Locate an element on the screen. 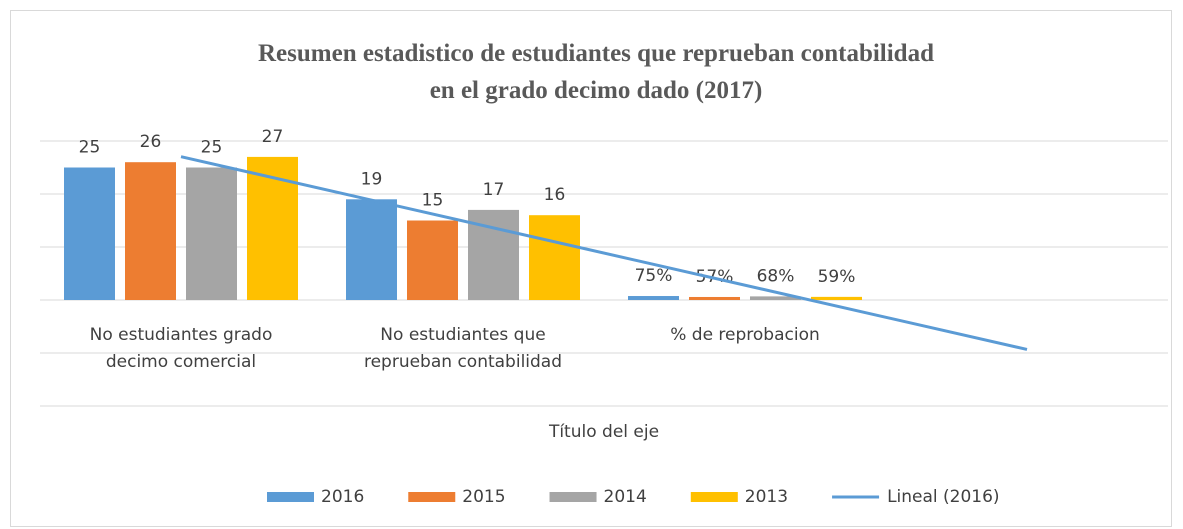 This screenshot has height=529, width=1183. data-label: 15 is located at coordinates (433, 201).